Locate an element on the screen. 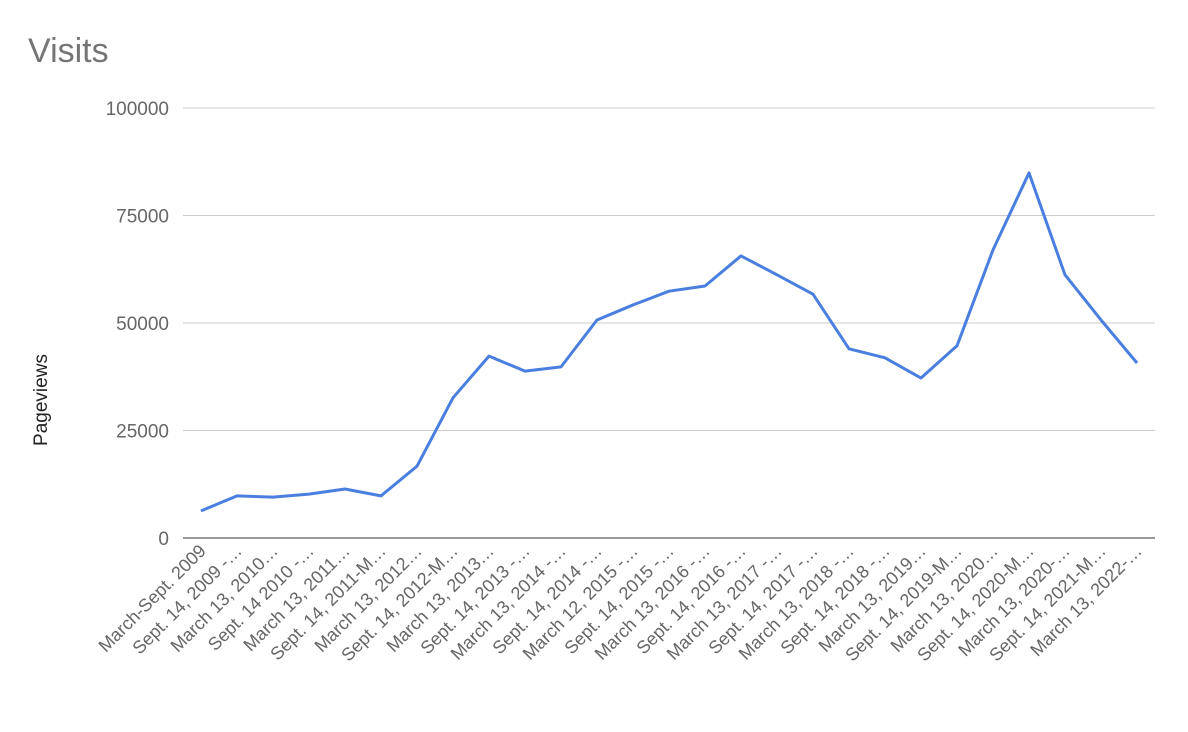  y-tick-label: 100000 is located at coordinates (137, 109).